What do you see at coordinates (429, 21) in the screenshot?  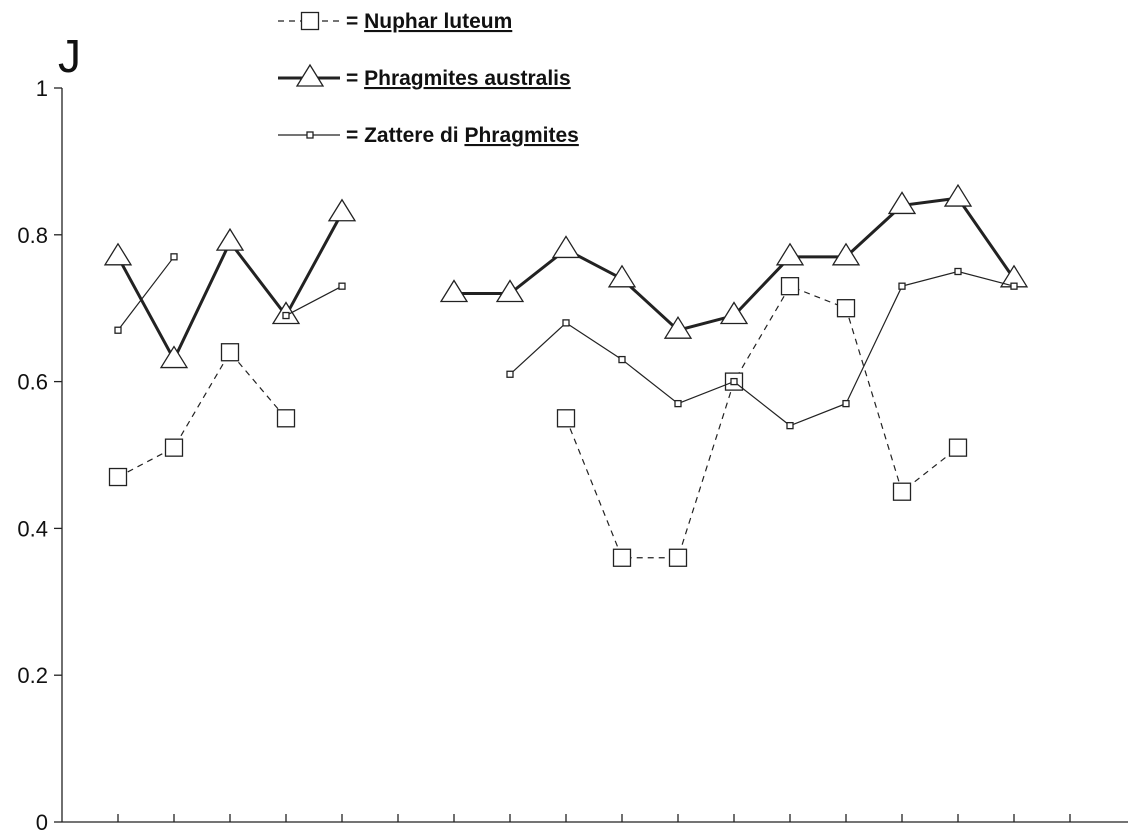 I see `legend-label: = Nuphar luteum` at bounding box center [429, 21].